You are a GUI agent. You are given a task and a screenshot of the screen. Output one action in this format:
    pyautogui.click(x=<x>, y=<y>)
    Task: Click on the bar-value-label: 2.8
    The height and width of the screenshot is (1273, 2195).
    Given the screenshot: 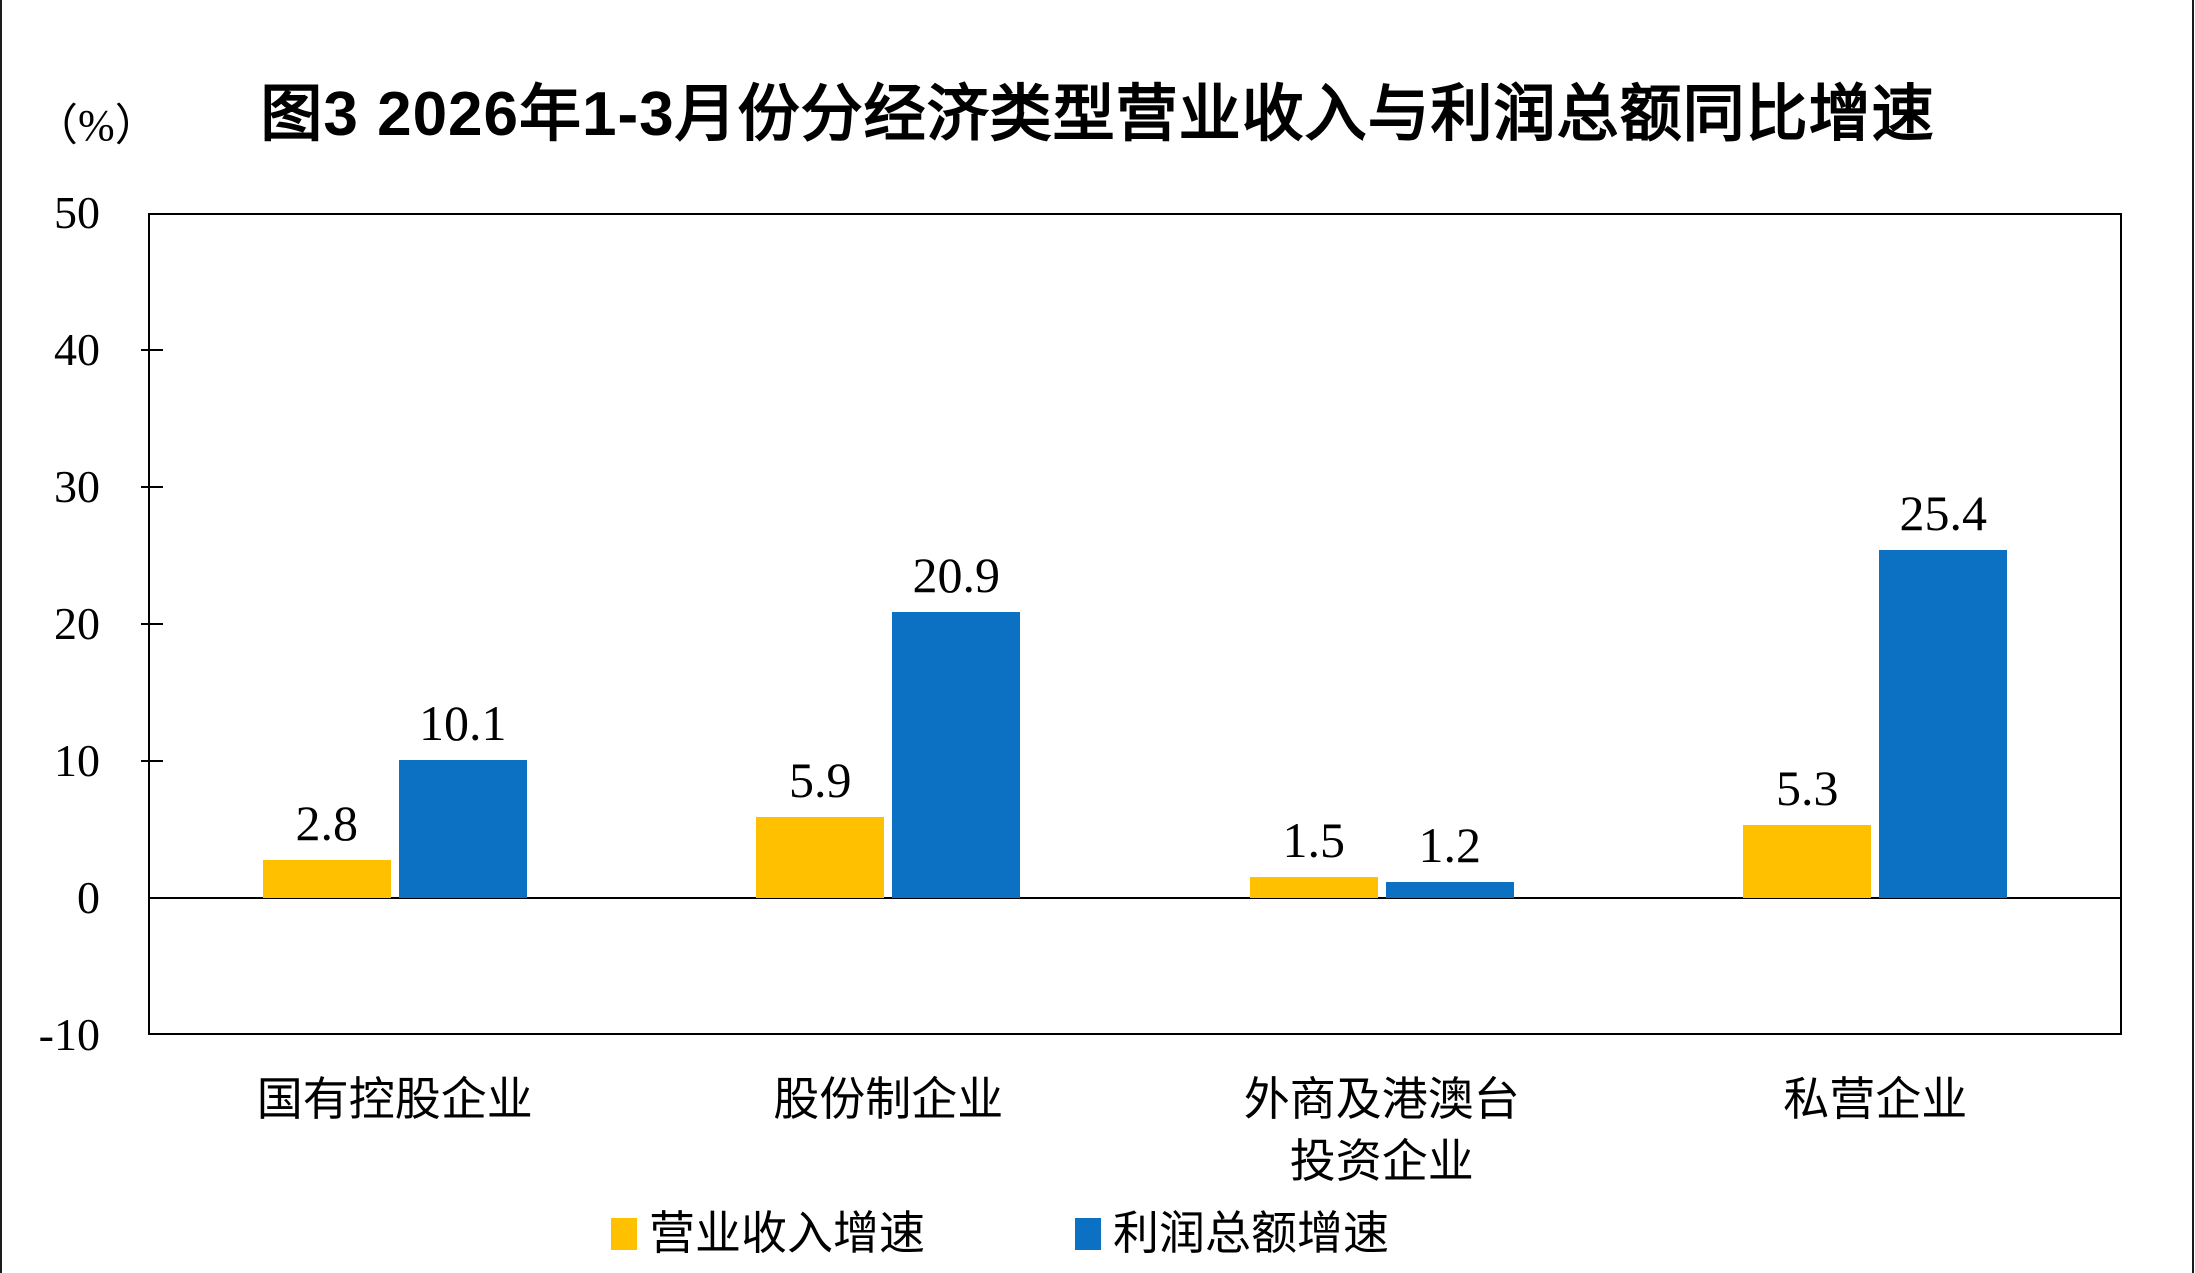 What is the action you would take?
    pyautogui.click(x=327, y=822)
    